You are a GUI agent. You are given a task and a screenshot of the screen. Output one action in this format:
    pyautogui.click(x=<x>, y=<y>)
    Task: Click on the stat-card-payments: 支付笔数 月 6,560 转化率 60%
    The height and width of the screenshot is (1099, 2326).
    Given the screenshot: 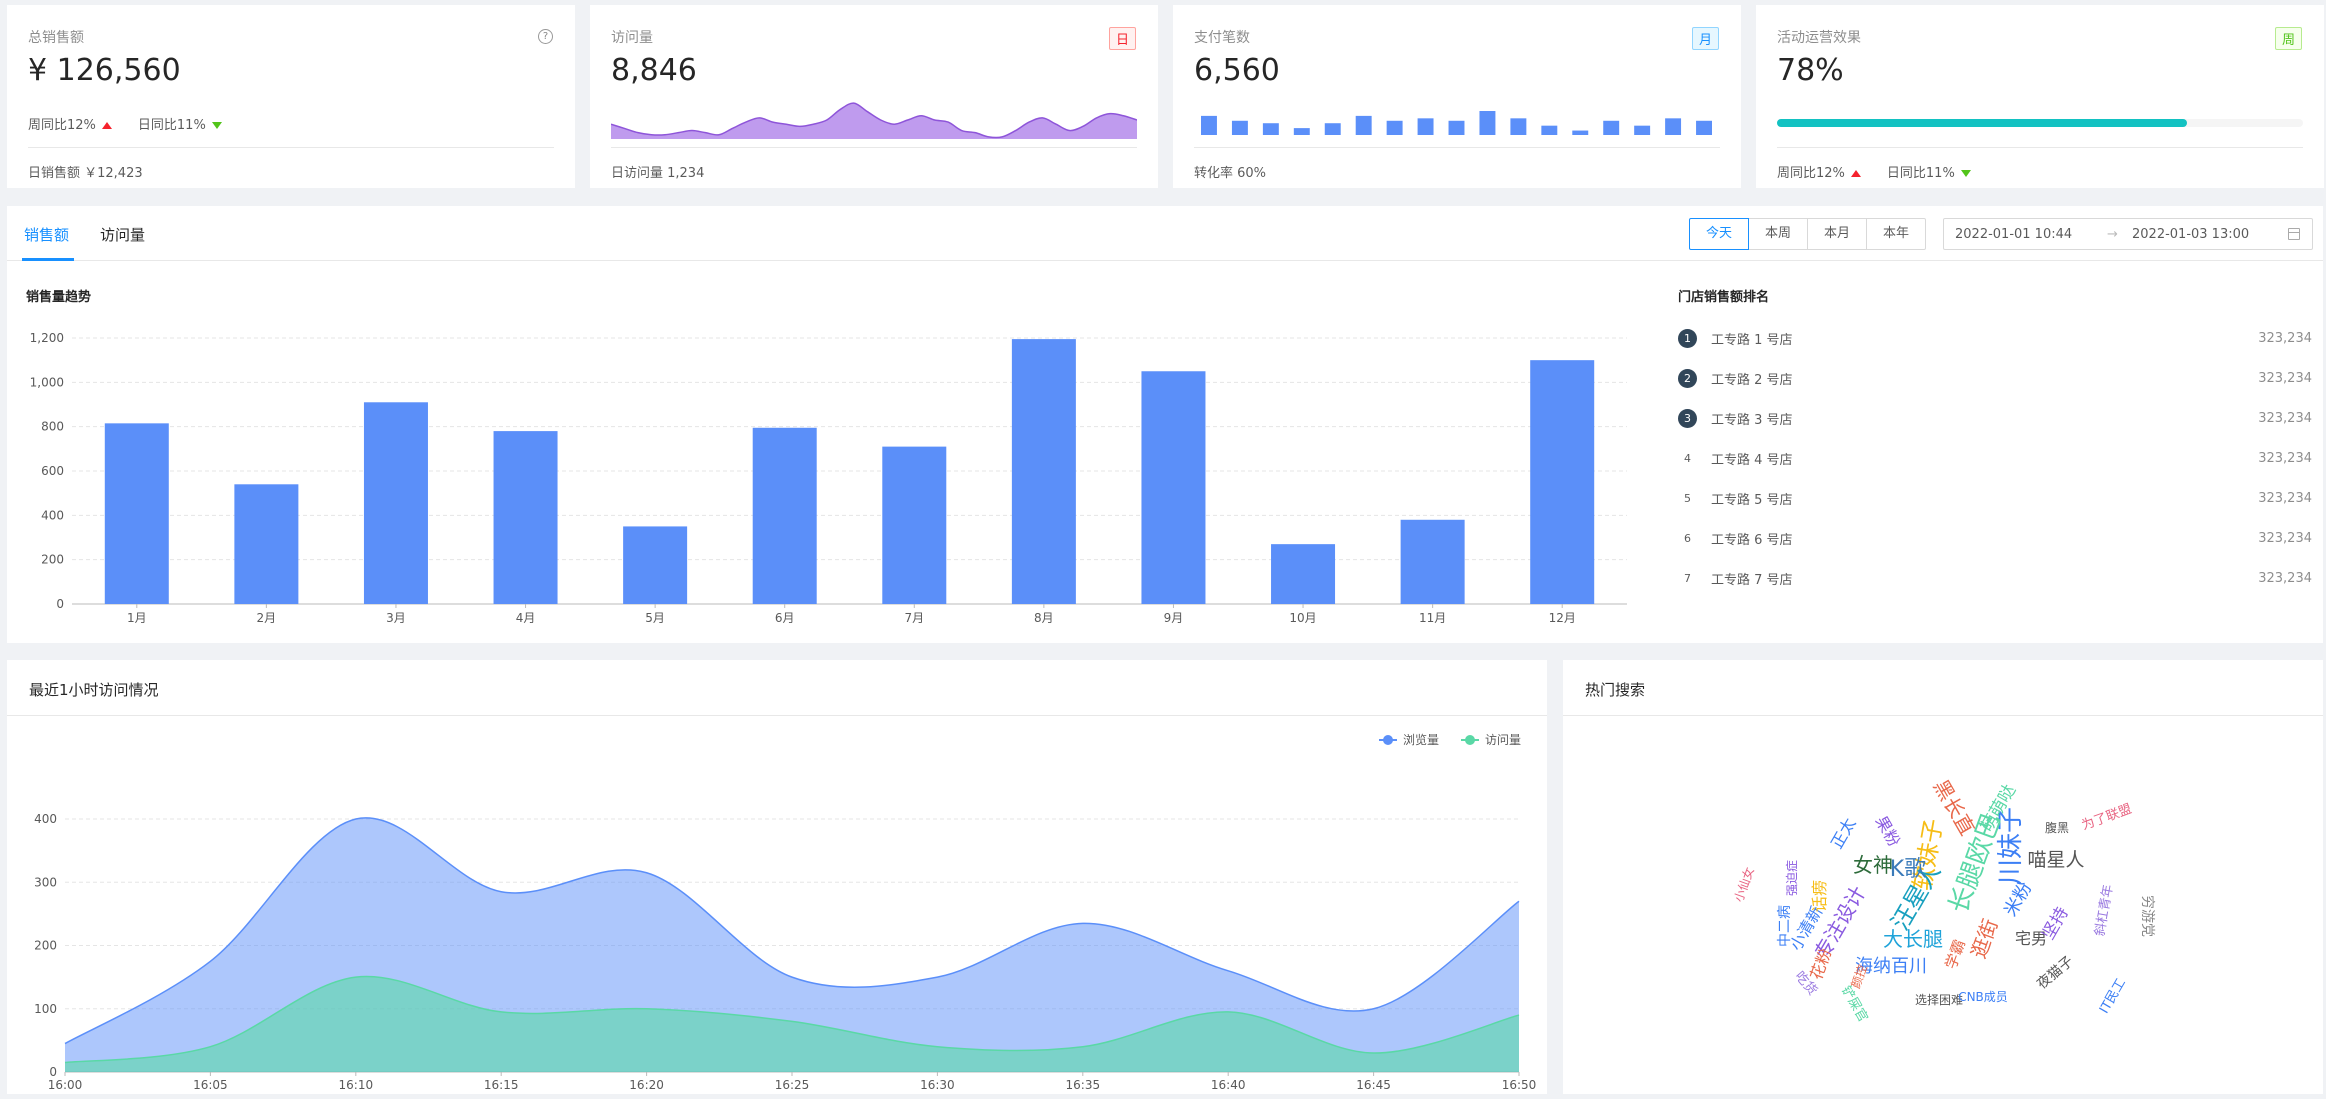 What is the action you would take?
    pyautogui.click(x=1457, y=96)
    